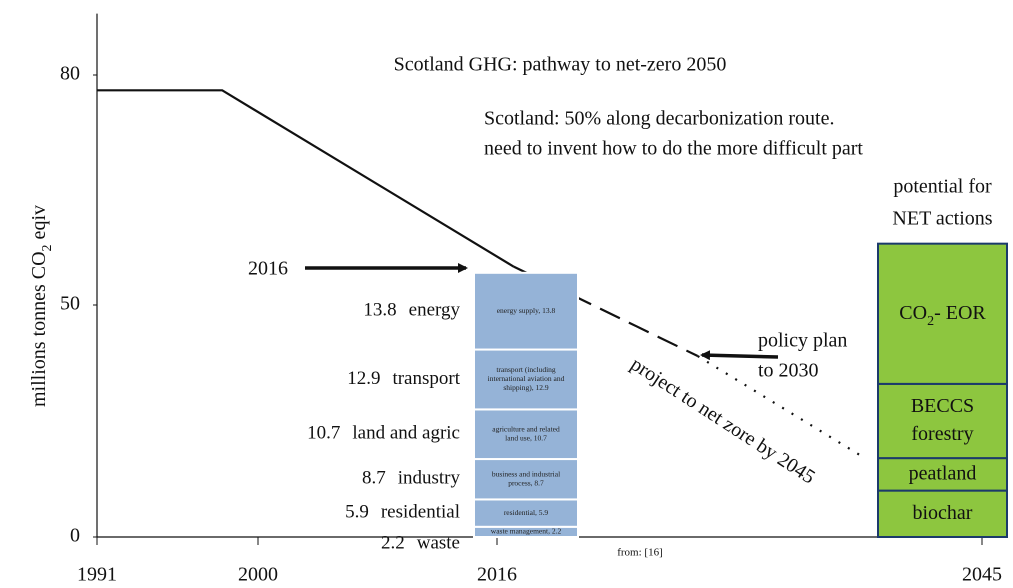 Image resolution: width=1013 pixels, height=588 pixels. What do you see at coordinates (363, 378) in the screenshot?
I see `segment-value: 12.9` at bounding box center [363, 378].